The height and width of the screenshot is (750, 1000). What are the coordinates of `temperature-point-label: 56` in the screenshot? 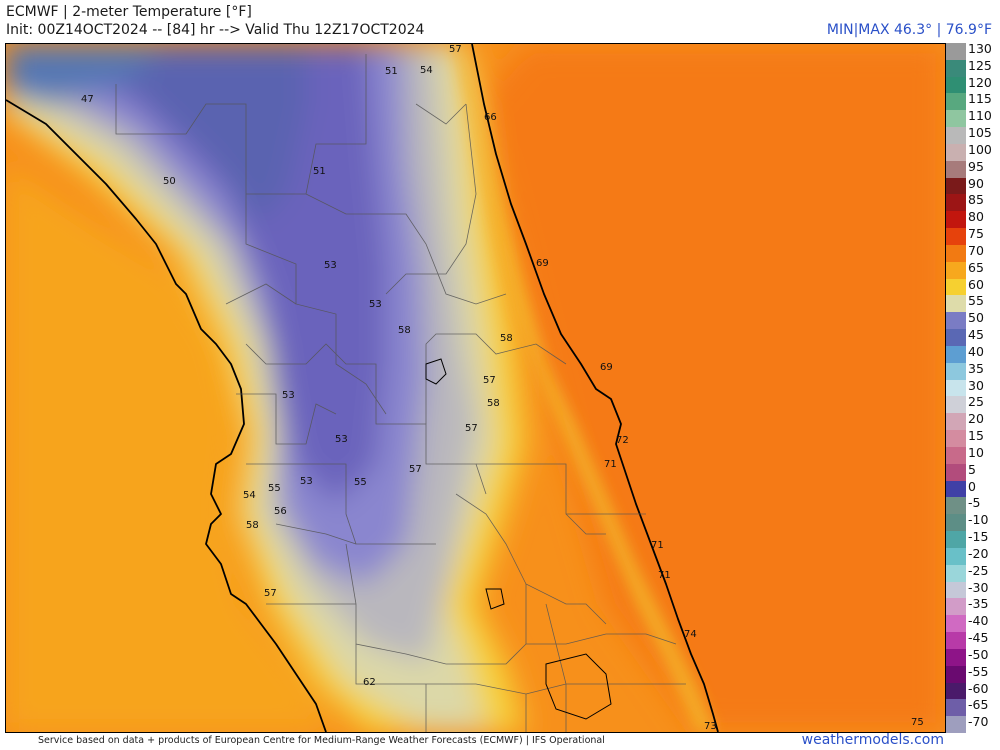 It's located at (280, 511).